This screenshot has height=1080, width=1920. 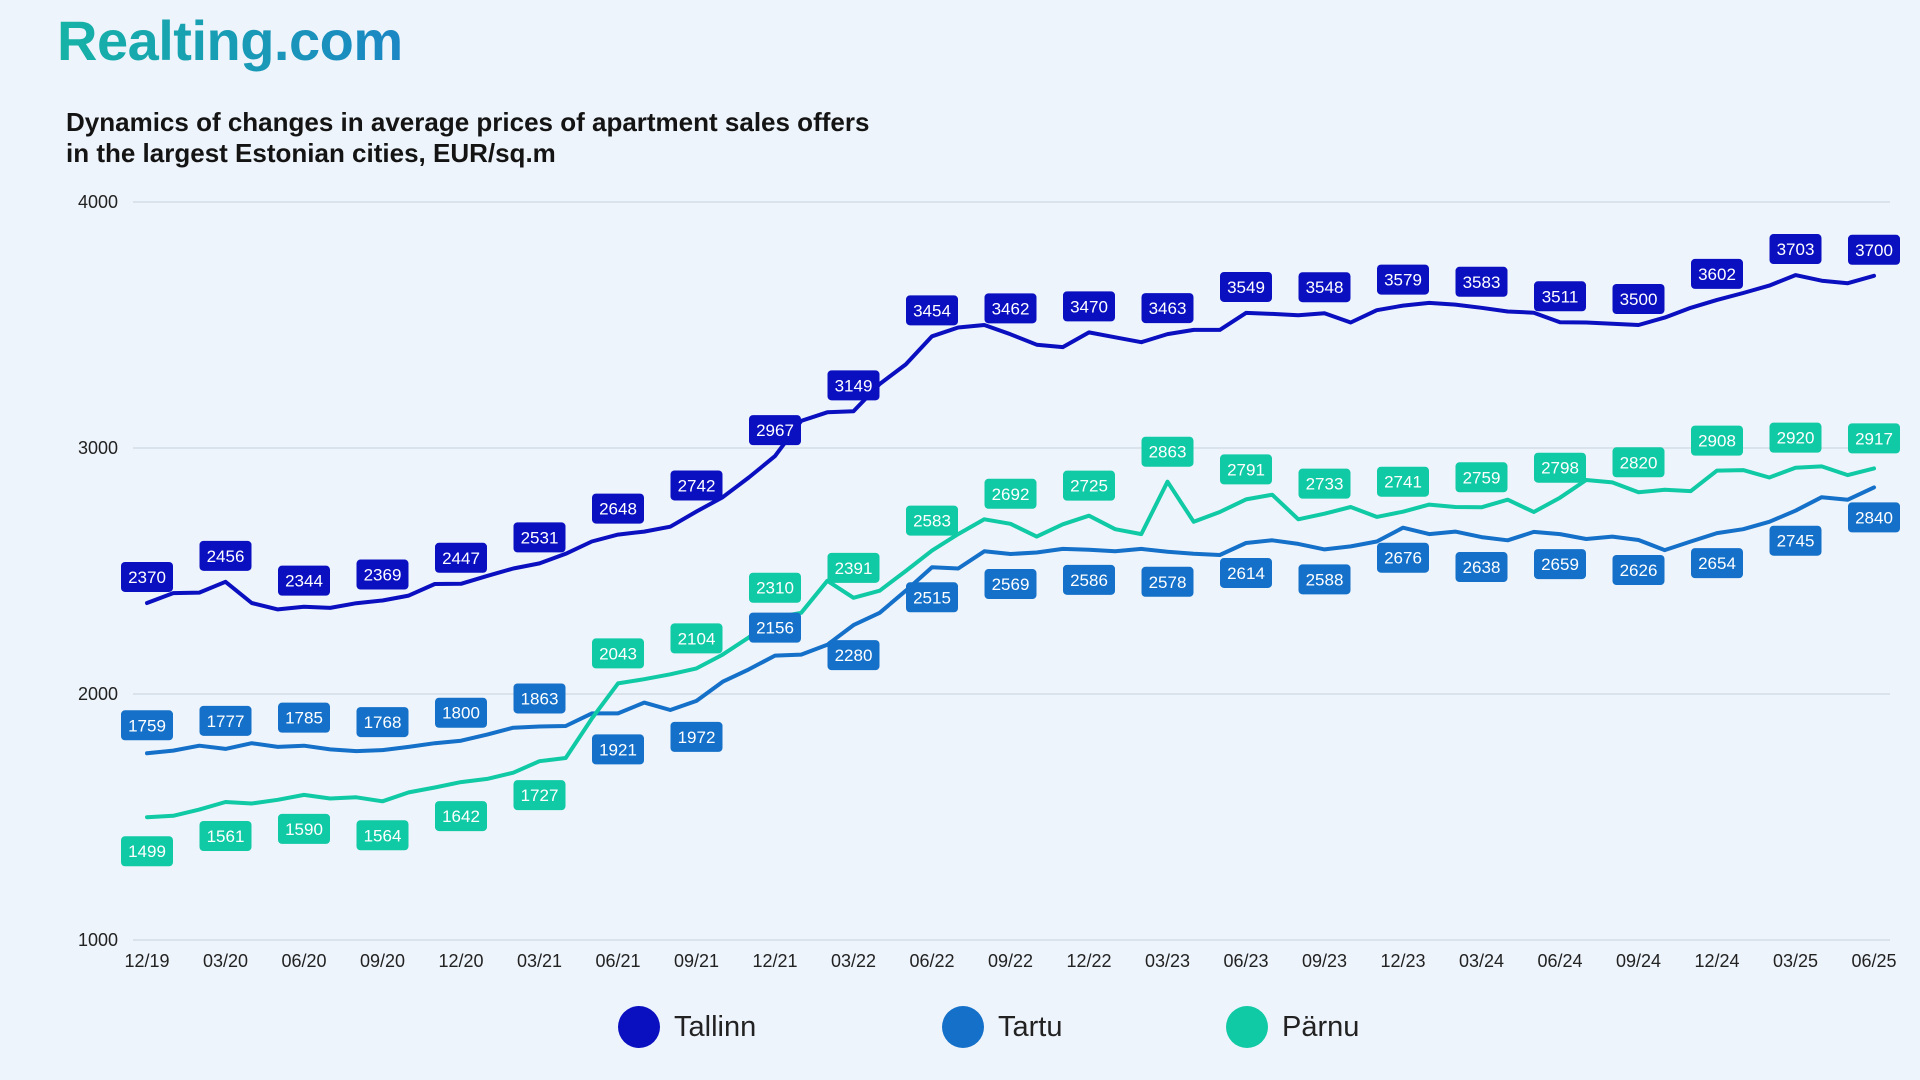 What do you see at coordinates (618, 509) in the screenshot?
I see `data-label-text: 2648` at bounding box center [618, 509].